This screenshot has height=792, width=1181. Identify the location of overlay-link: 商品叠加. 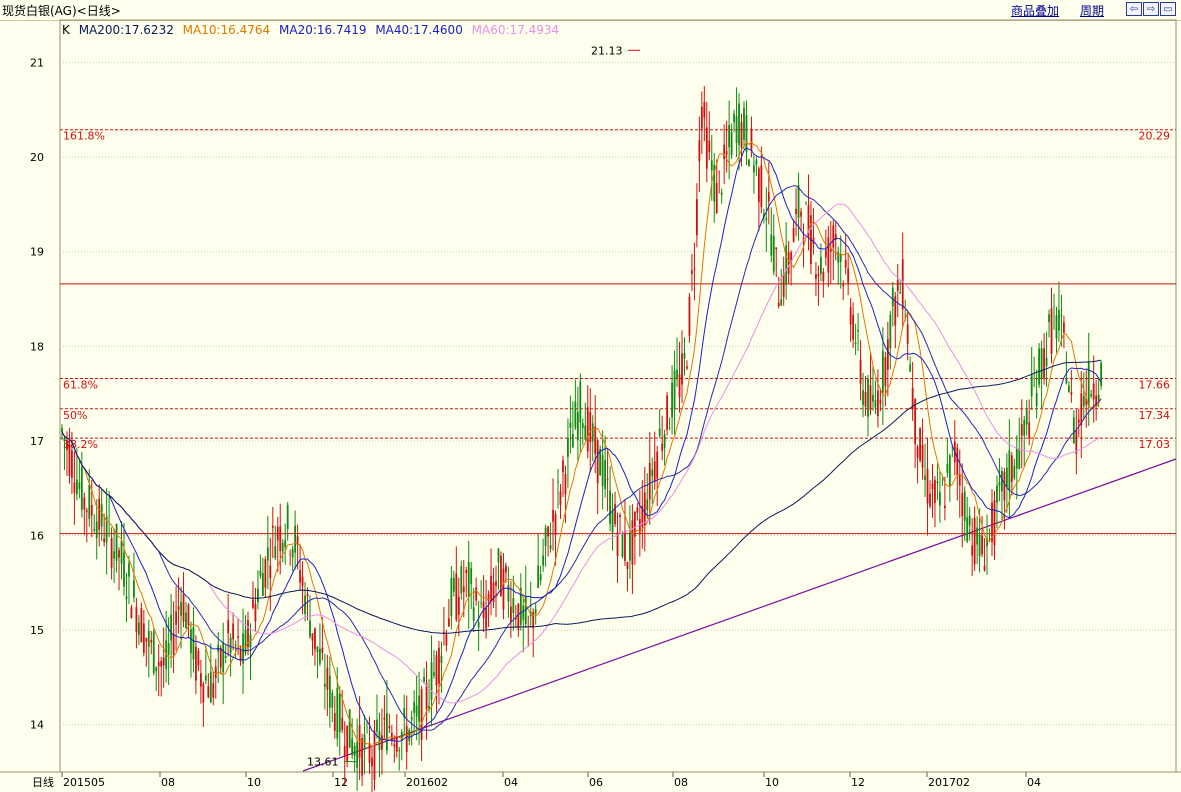
(1035, 11).